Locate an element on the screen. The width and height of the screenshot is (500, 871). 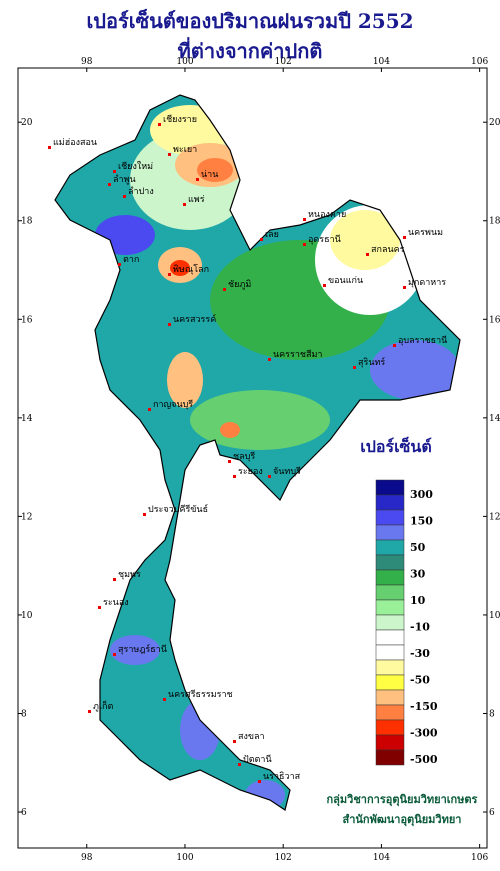
place-label: หนองคาย is located at coordinates (327, 215).